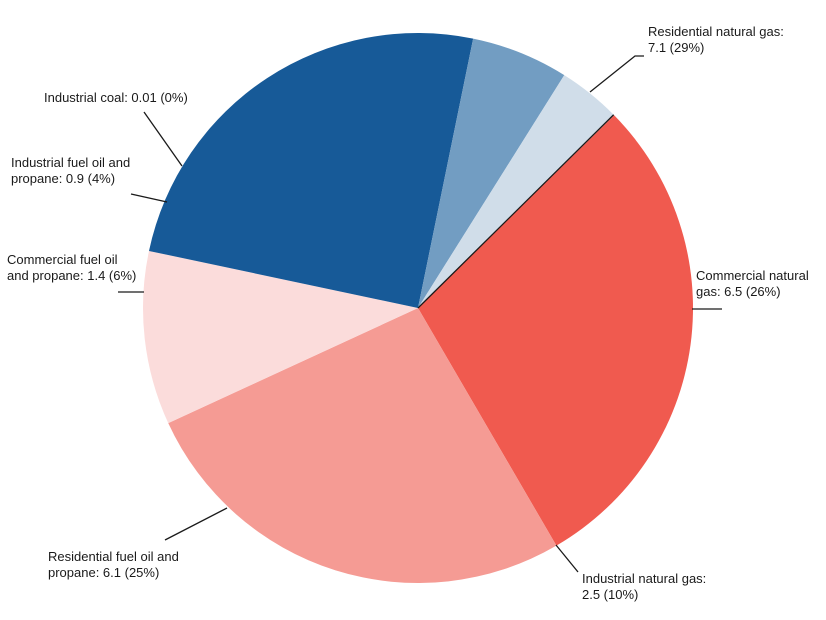 The width and height of the screenshot is (826, 620). Describe the element at coordinates (62, 259) in the screenshot. I see `slice-label-line: Commercial fuel oil` at that location.